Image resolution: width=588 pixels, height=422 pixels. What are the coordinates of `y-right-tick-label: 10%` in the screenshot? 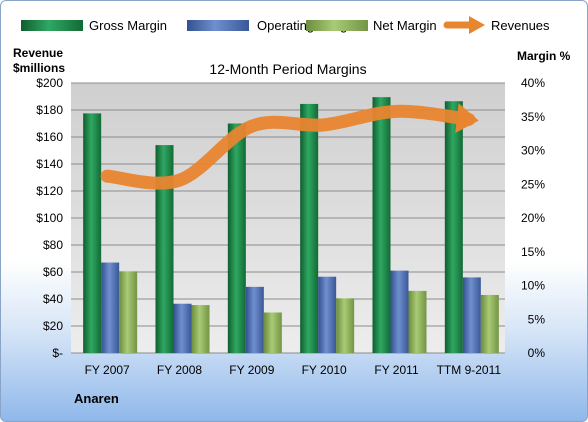 It's located at (533, 286).